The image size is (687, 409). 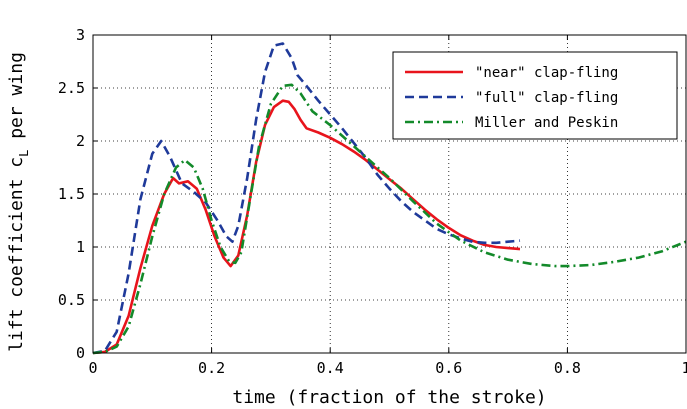 What do you see at coordinates (546, 123) in the screenshot?
I see `legend-label: Miller and Peskin` at bounding box center [546, 123].